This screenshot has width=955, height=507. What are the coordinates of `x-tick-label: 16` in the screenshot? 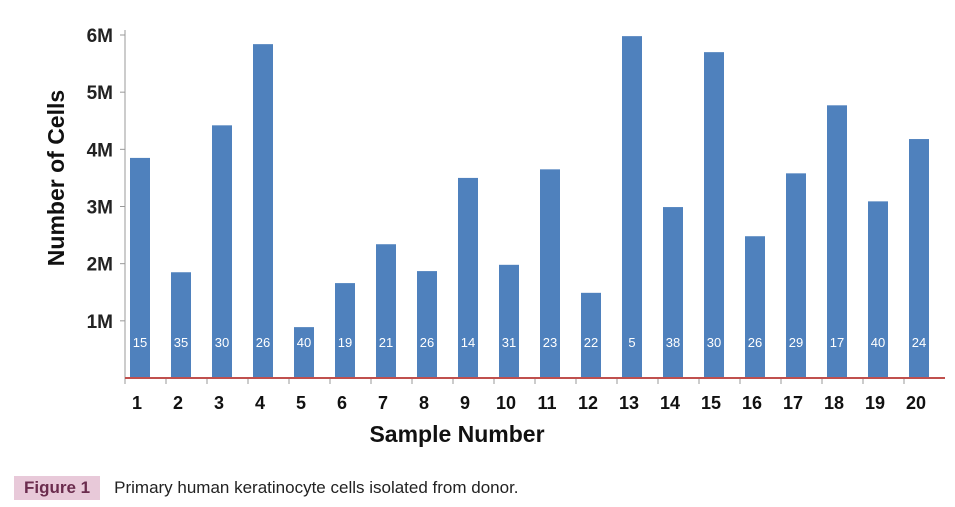 It's located at (752, 403).